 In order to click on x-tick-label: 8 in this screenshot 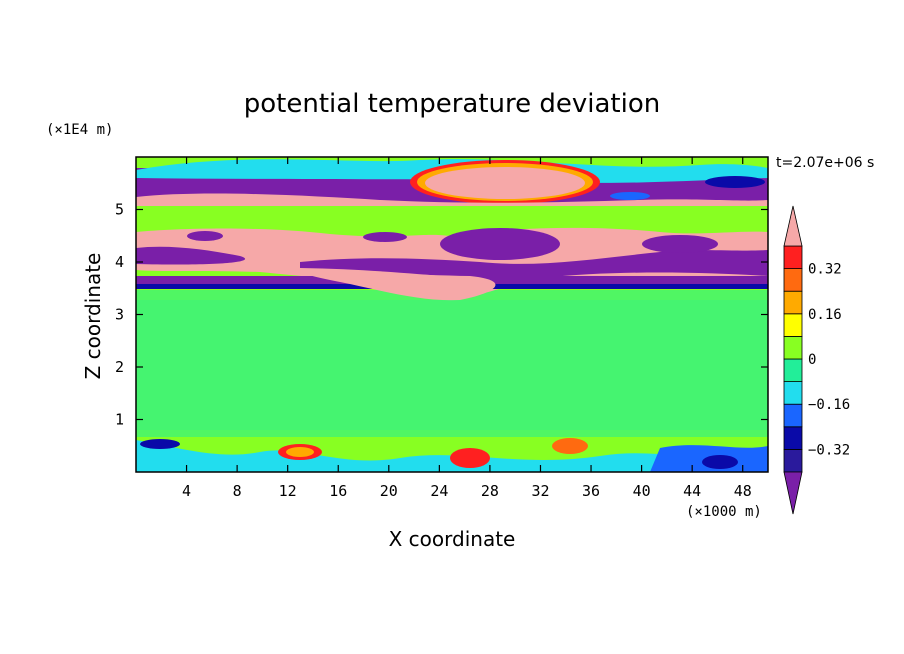, I will do `click(237, 491)`.